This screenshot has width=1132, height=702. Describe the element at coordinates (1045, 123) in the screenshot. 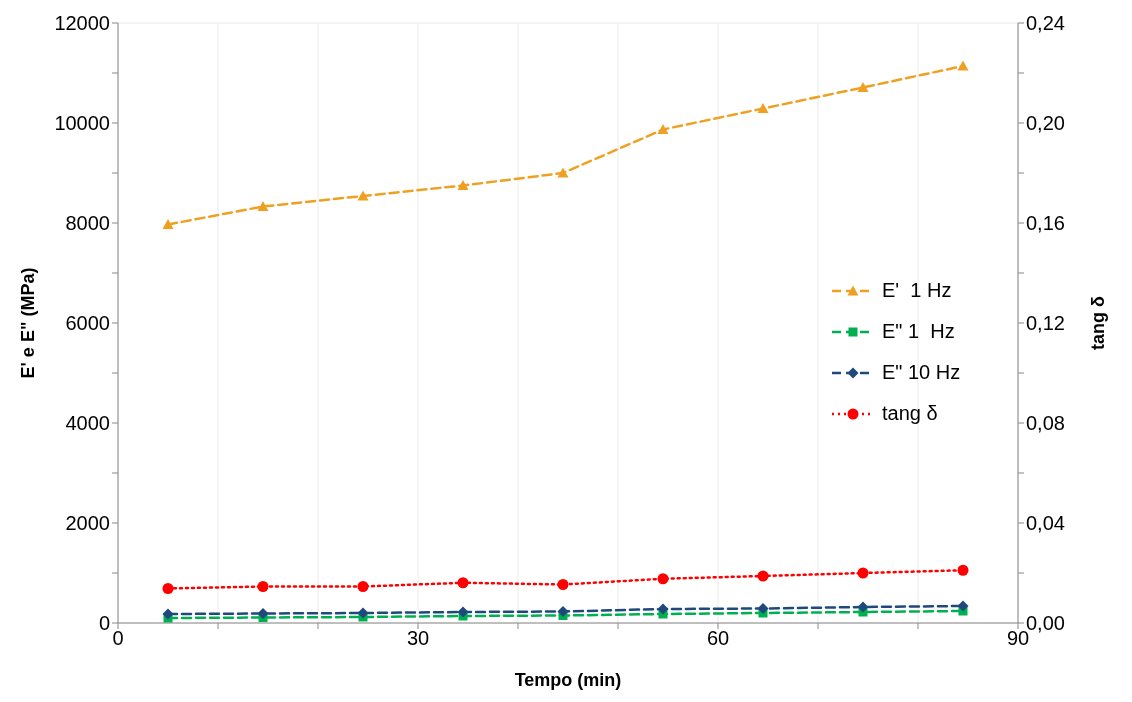

I see `y2-tick-label: 0,20` at that location.